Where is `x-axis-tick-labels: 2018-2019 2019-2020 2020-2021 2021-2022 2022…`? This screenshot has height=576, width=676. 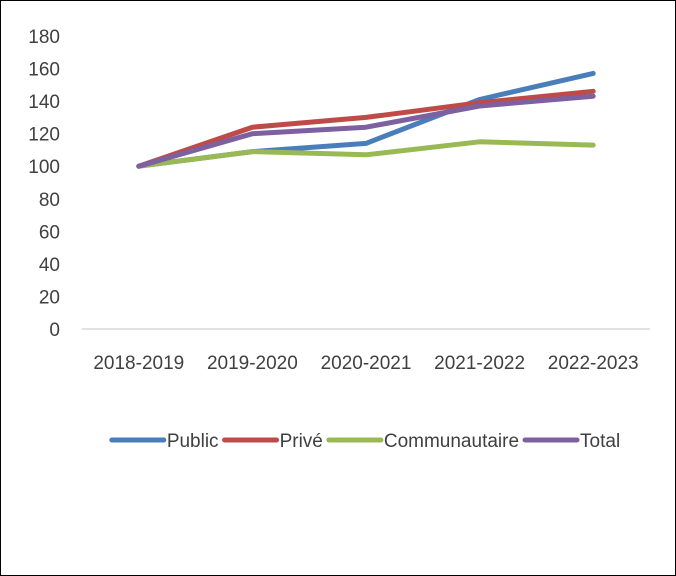 x-axis-tick-labels: 2018-2019 2019-2020 2020-2021 2021-2022 2022… is located at coordinates (365, 363).